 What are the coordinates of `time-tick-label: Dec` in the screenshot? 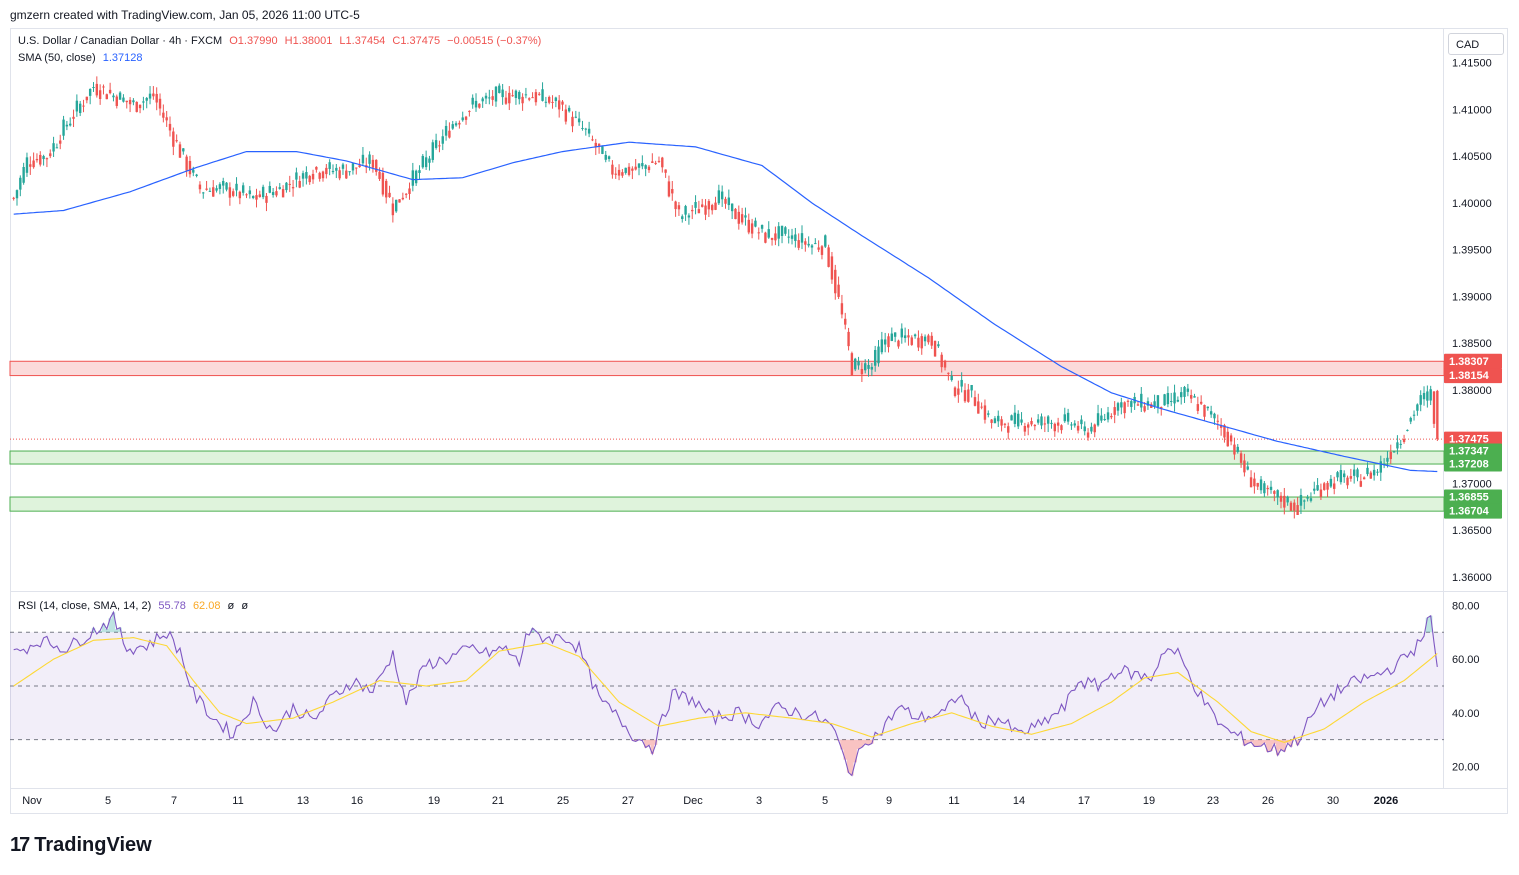 It's located at (693, 801).